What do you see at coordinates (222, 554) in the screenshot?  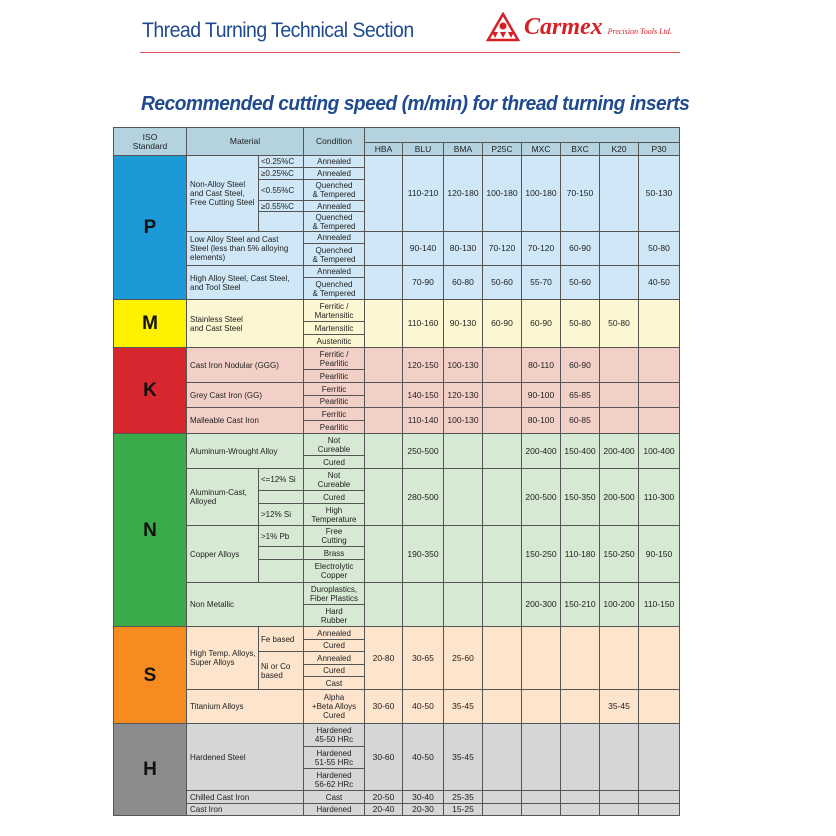 I see `material-name: Copper Alloys` at bounding box center [222, 554].